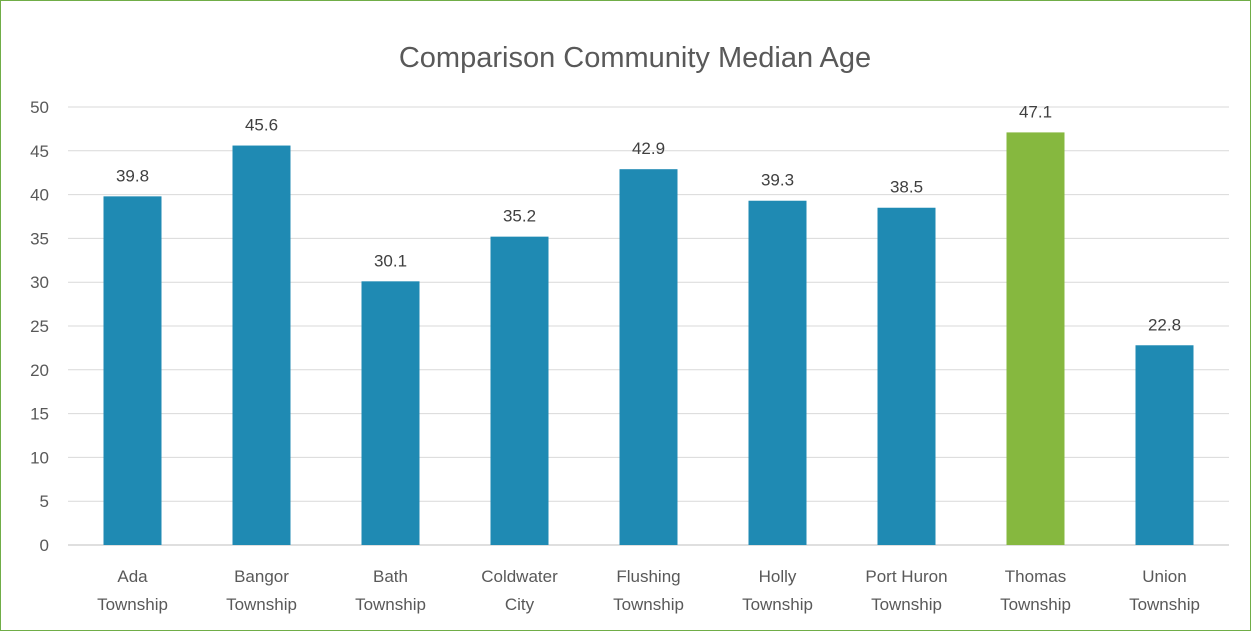 Image resolution: width=1251 pixels, height=632 pixels. What do you see at coordinates (777, 180) in the screenshot?
I see `data-label: 39.3` at bounding box center [777, 180].